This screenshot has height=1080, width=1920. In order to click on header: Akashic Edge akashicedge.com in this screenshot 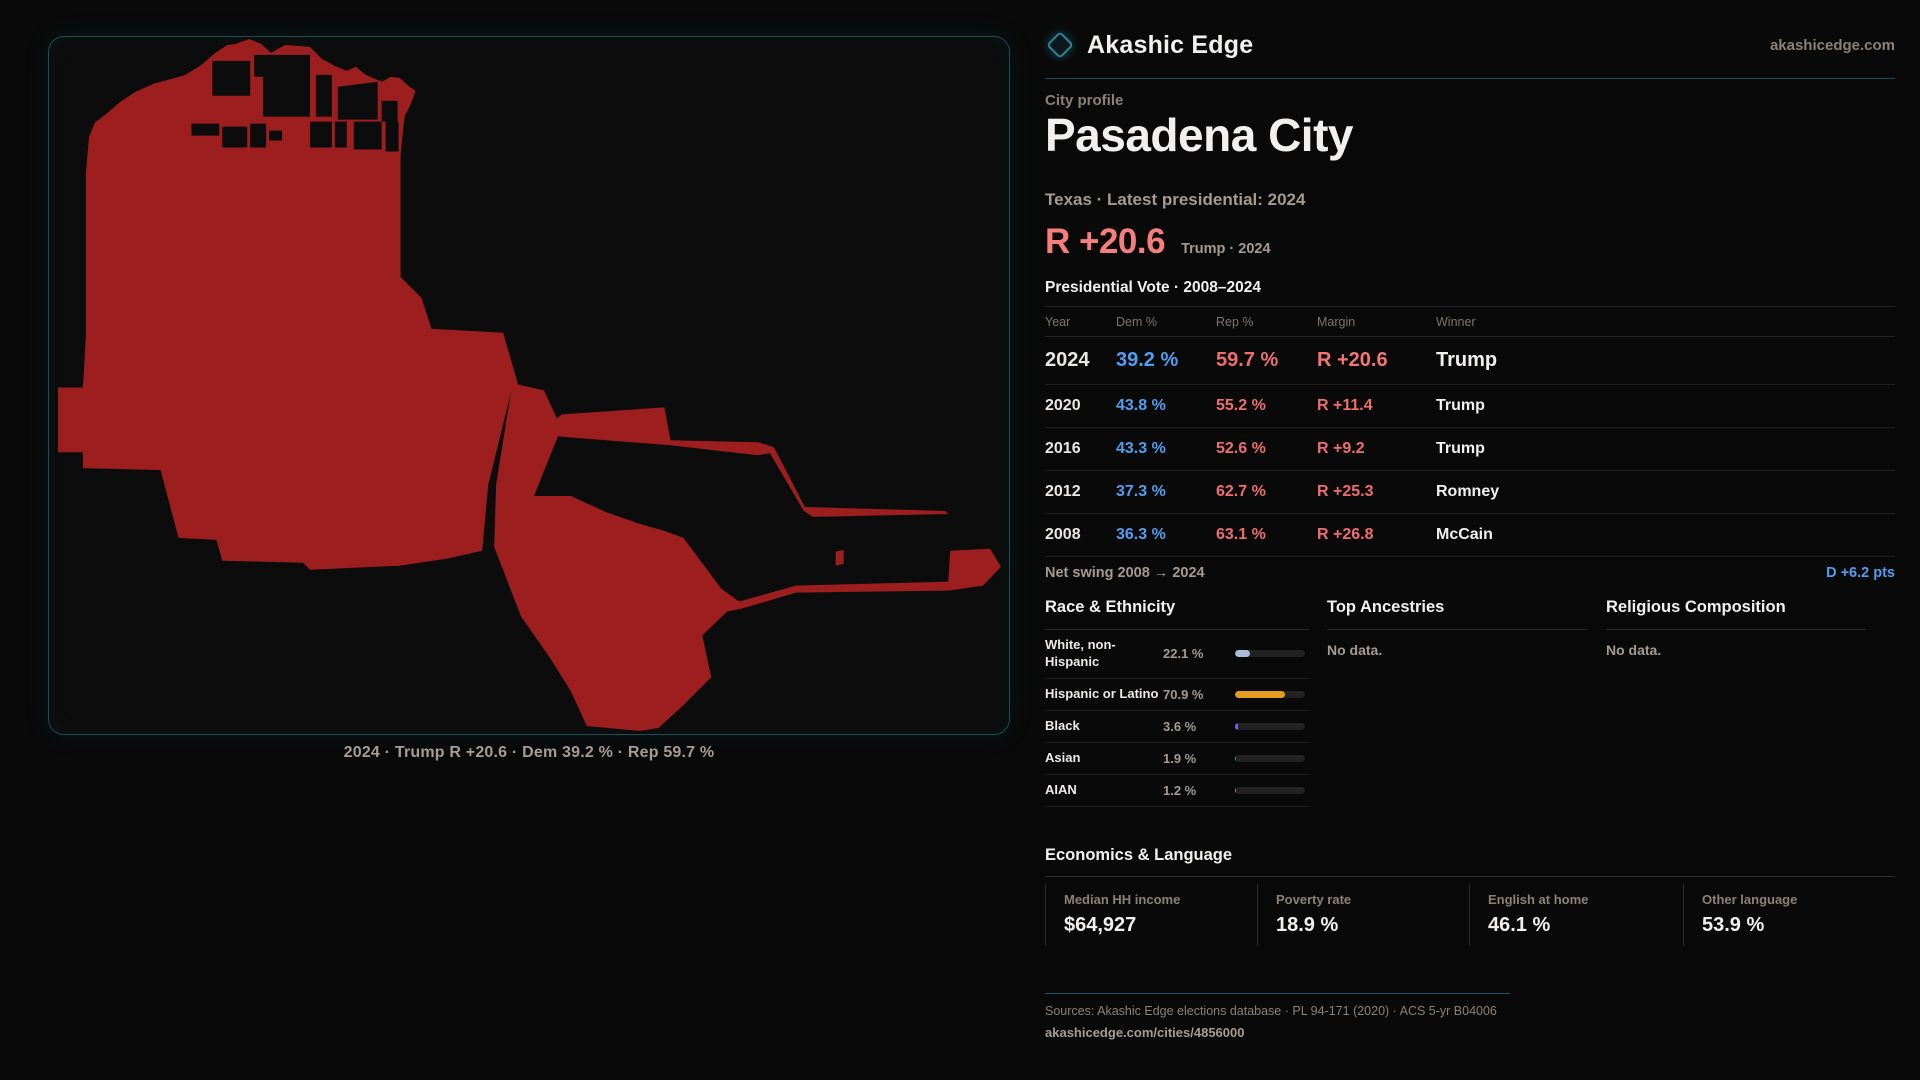, I will do `click(1470, 39)`.